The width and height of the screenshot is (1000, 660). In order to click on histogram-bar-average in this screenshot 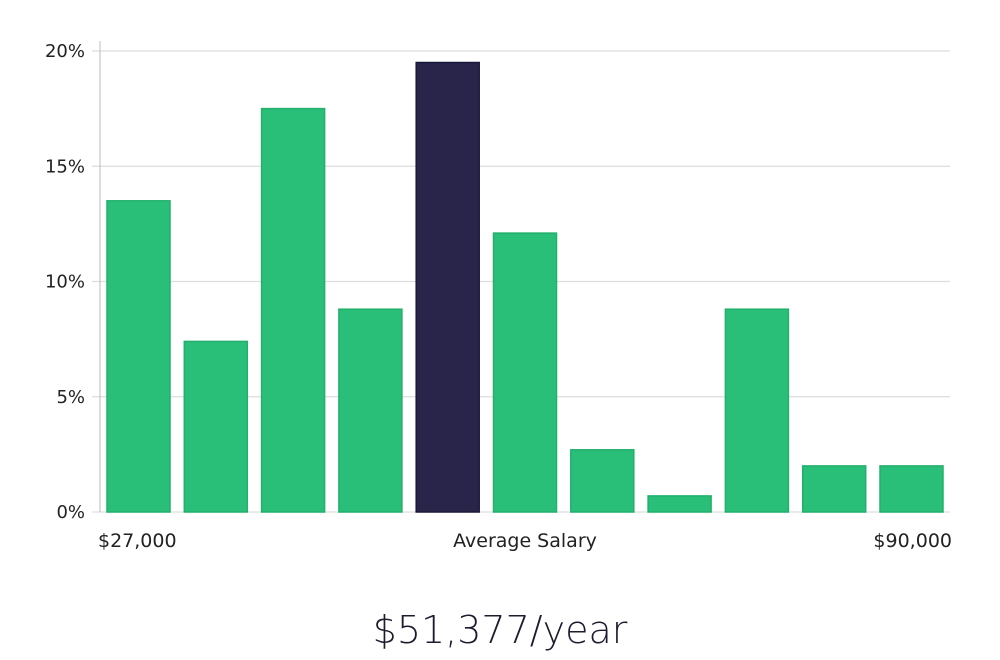, I will do `click(447, 287)`.